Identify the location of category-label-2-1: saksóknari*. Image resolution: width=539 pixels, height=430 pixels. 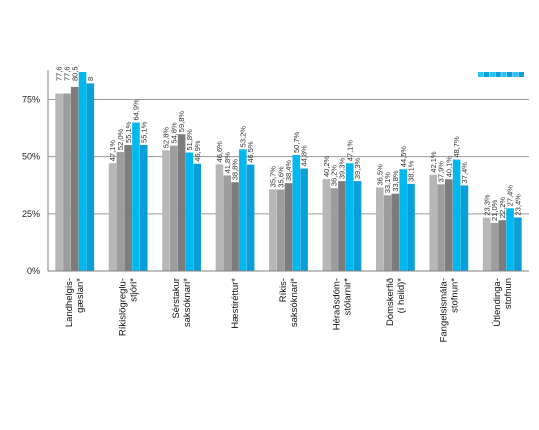
(187, 302).